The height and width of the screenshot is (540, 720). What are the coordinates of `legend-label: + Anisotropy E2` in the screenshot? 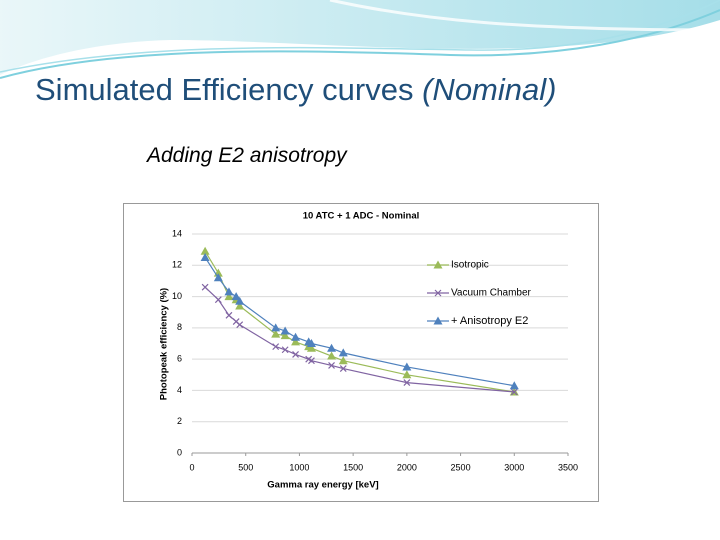 It's located at (489, 321).